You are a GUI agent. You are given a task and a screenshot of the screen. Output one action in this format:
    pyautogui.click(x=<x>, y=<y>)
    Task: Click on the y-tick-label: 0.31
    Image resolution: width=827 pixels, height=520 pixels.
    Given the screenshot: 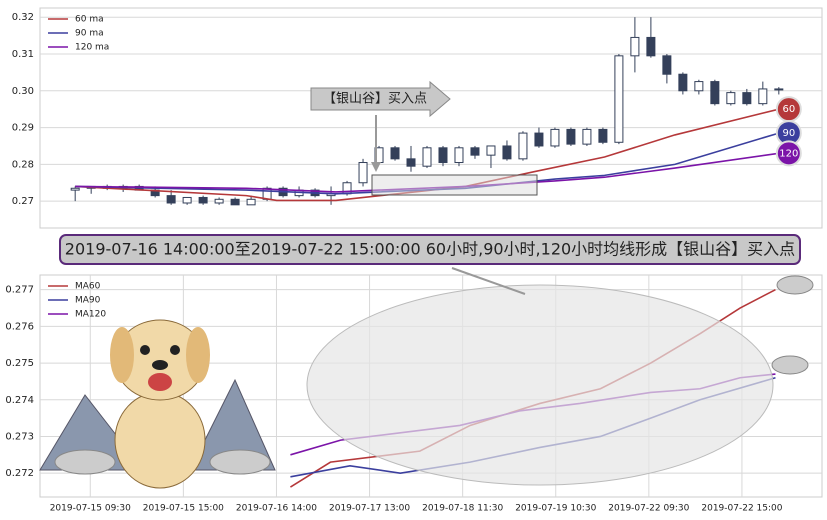 What is the action you would take?
    pyautogui.click(x=23, y=54)
    